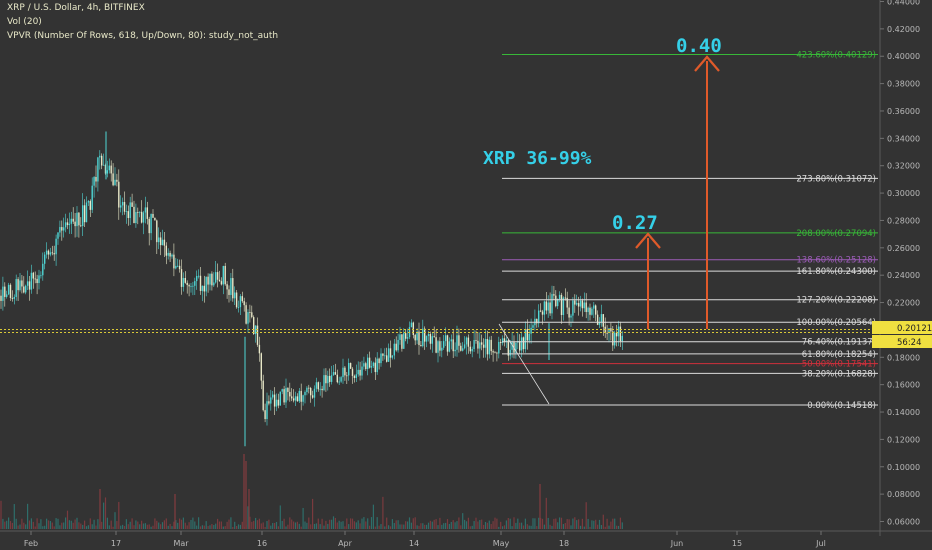 This screenshot has width=932, height=550. What do you see at coordinates (707, 192) in the screenshot?
I see `target-arrow-high` at bounding box center [707, 192].